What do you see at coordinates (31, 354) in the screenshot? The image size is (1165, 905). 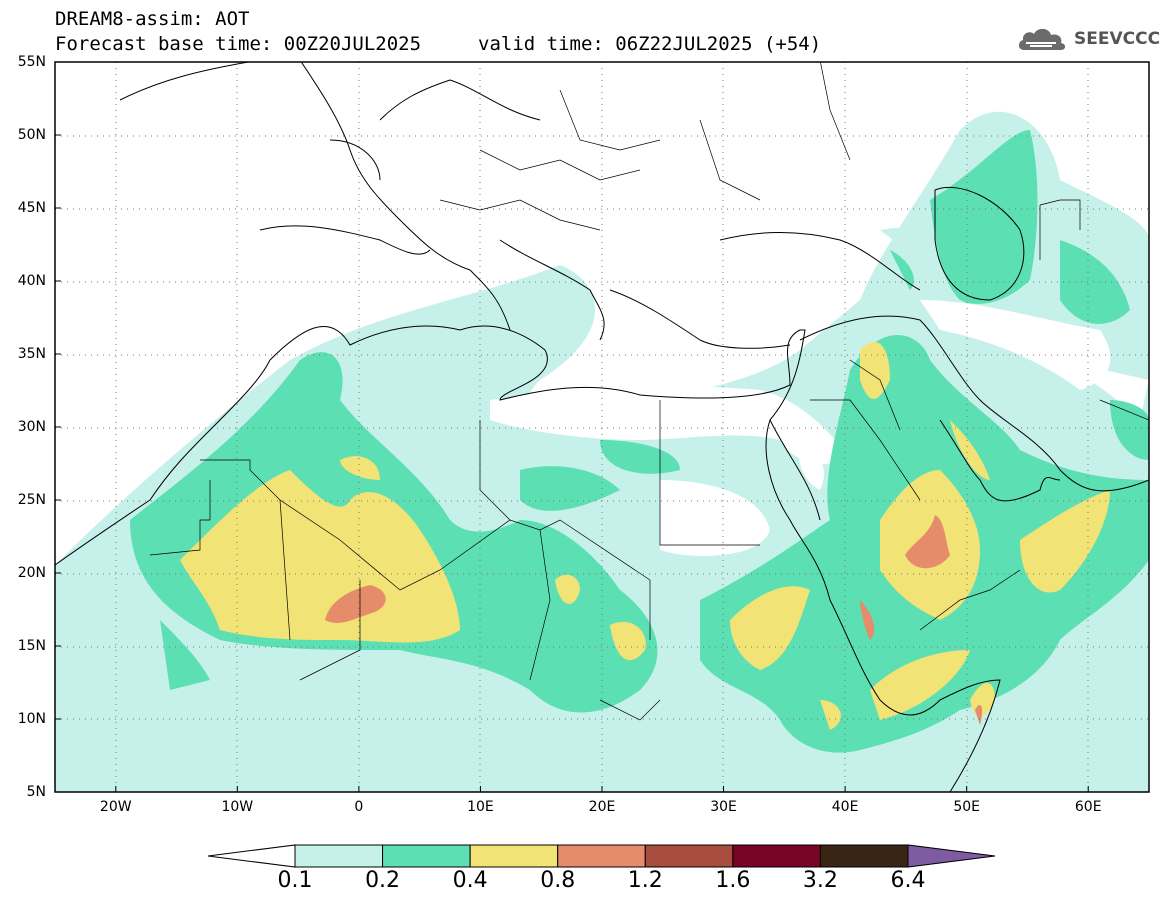 I see `lat-tick-label: 35N` at bounding box center [31, 354].